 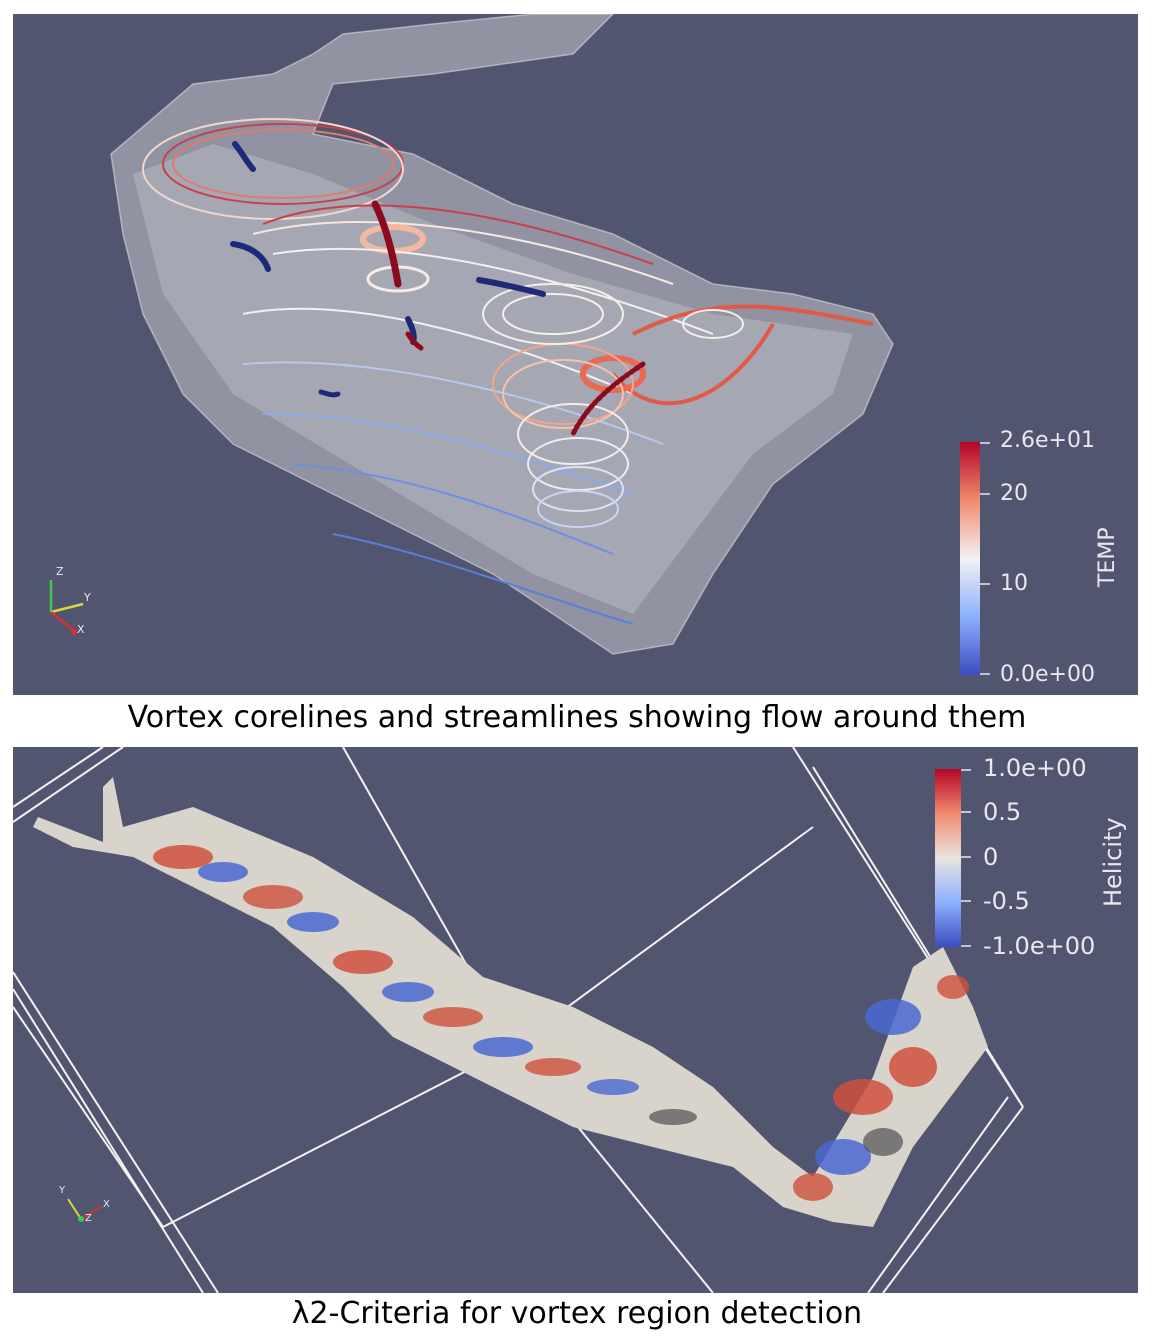 What do you see at coordinates (1047, 440) in the screenshot?
I see `temp-tick-max: 2.6e+01` at bounding box center [1047, 440].